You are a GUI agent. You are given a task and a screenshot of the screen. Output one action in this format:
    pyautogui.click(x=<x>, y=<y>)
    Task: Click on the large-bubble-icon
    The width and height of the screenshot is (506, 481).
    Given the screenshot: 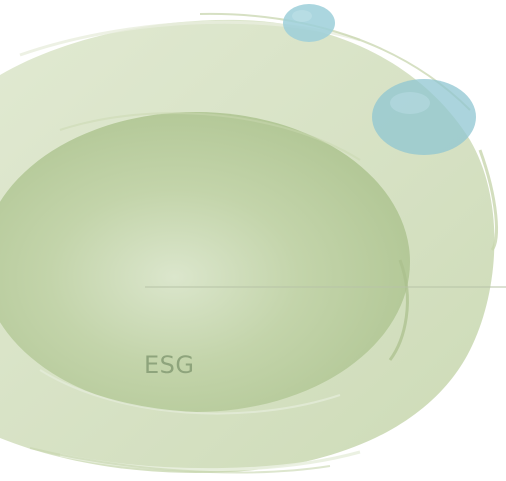 What is the action you would take?
    pyautogui.click(x=424, y=117)
    